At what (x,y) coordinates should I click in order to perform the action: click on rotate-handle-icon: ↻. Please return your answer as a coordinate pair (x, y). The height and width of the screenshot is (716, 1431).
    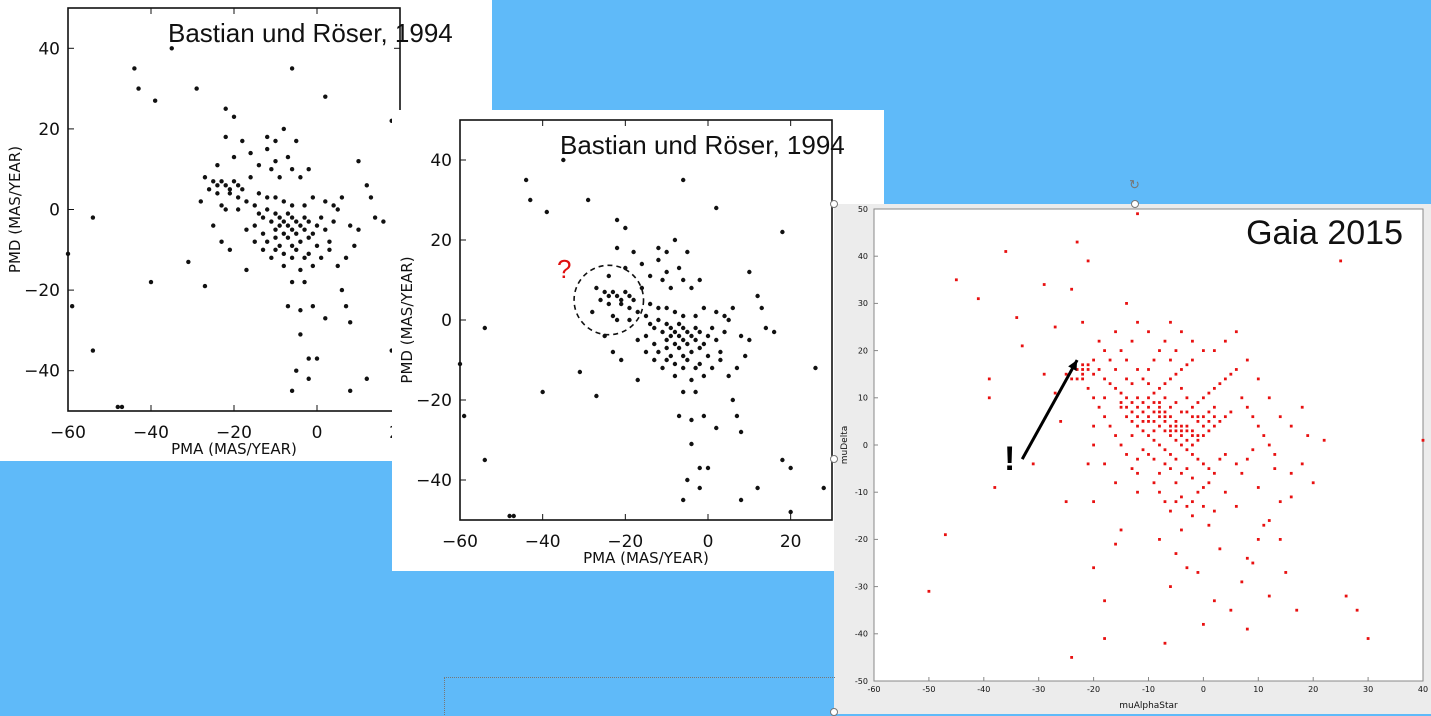
    Looking at the image, I should click on (1134, 184).